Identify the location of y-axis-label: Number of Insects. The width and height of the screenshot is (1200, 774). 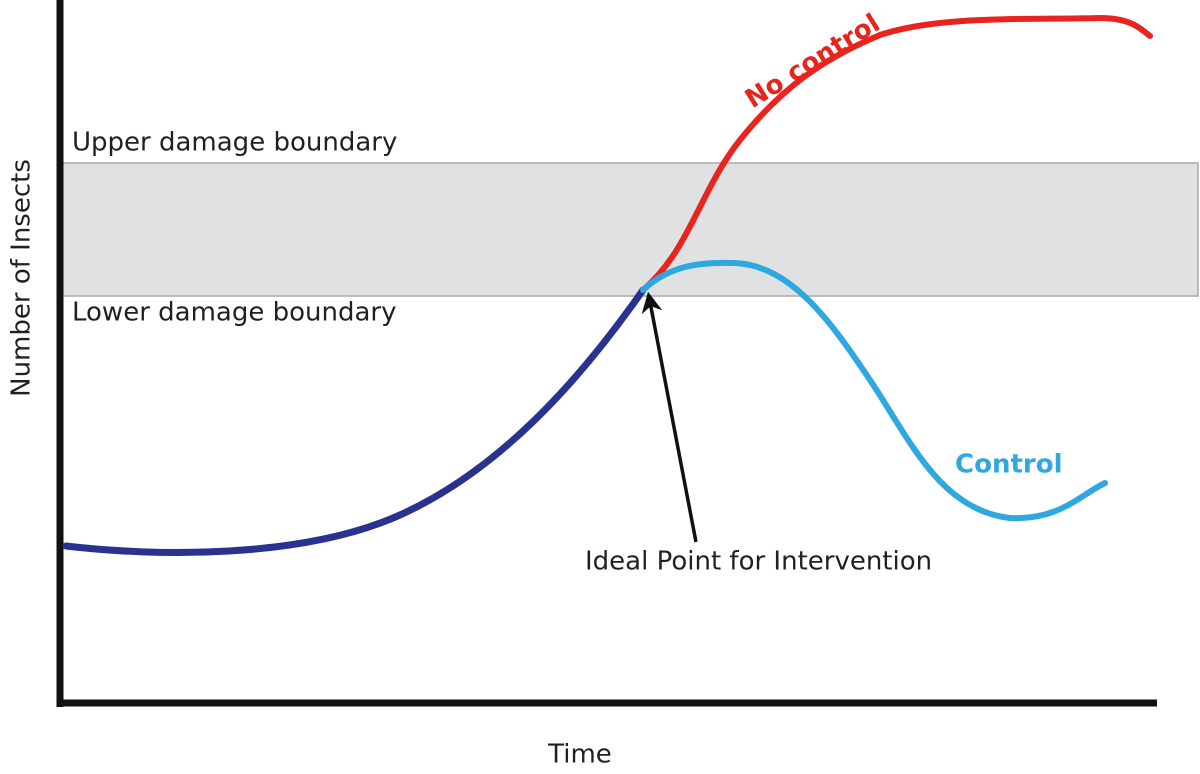
(22, 278).